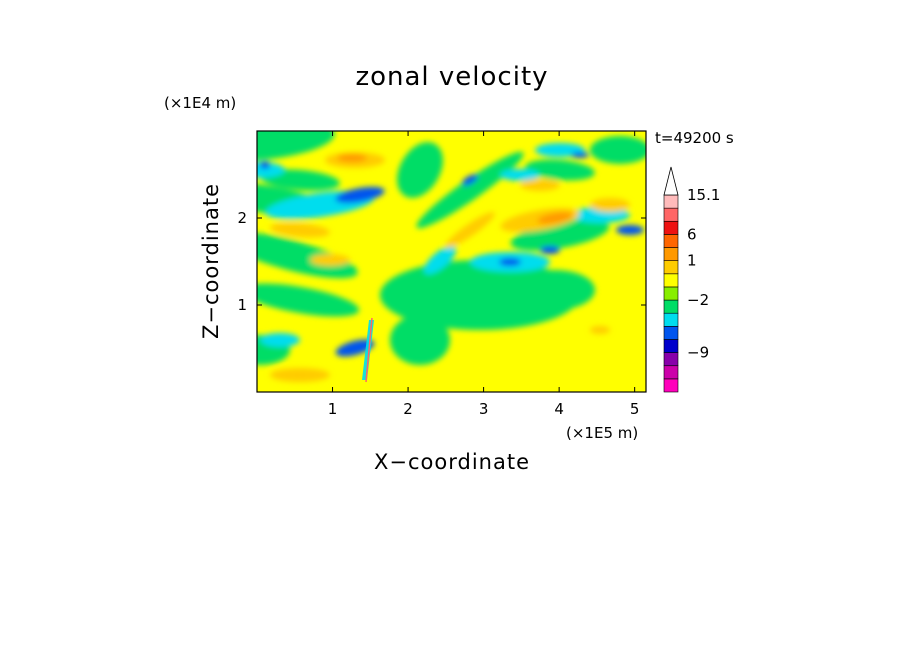  What do you see at coordinates (698, 300) in the screenshot?
I see `colorbar-label: −2` at bounding box center [698, 300].